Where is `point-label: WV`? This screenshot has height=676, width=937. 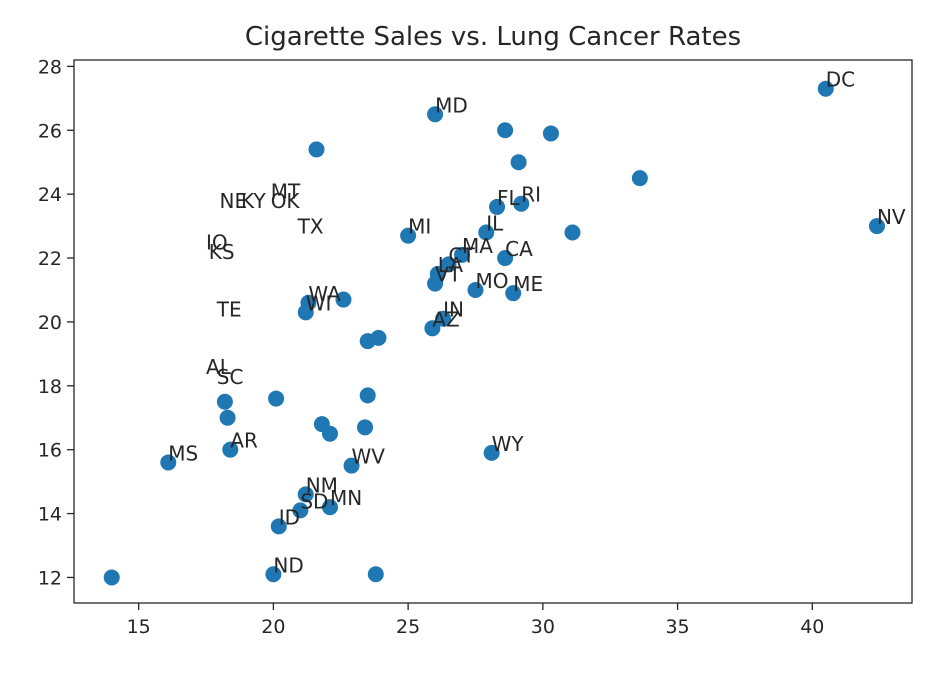 point-label: WV is located at coordinates (369, 457).